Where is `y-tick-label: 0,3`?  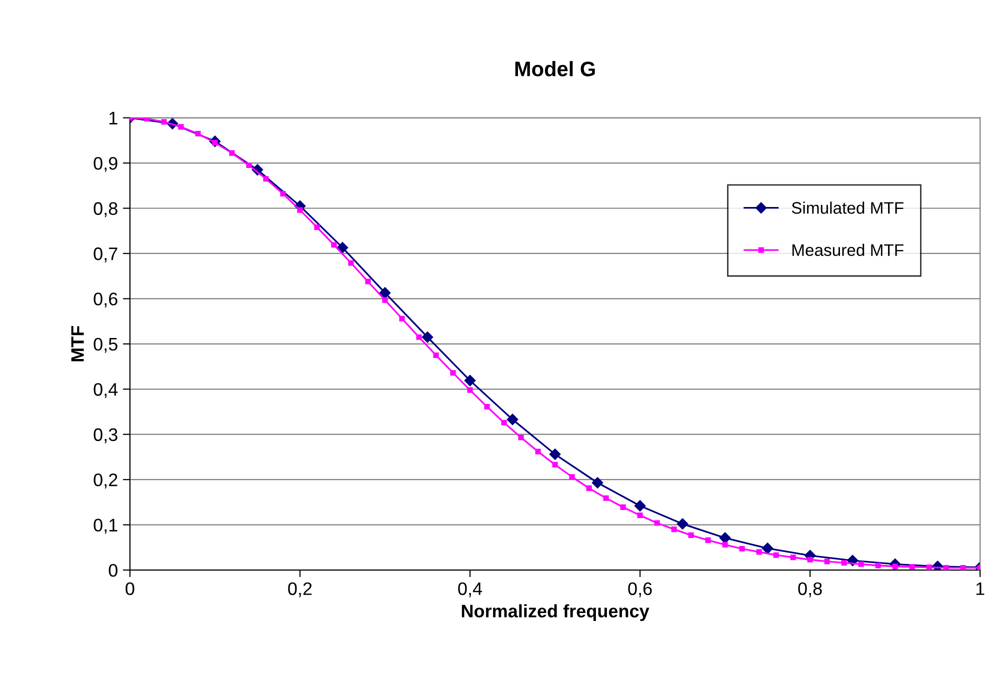 y-tick-label: 0,3 is located at coordinates (106, 436).